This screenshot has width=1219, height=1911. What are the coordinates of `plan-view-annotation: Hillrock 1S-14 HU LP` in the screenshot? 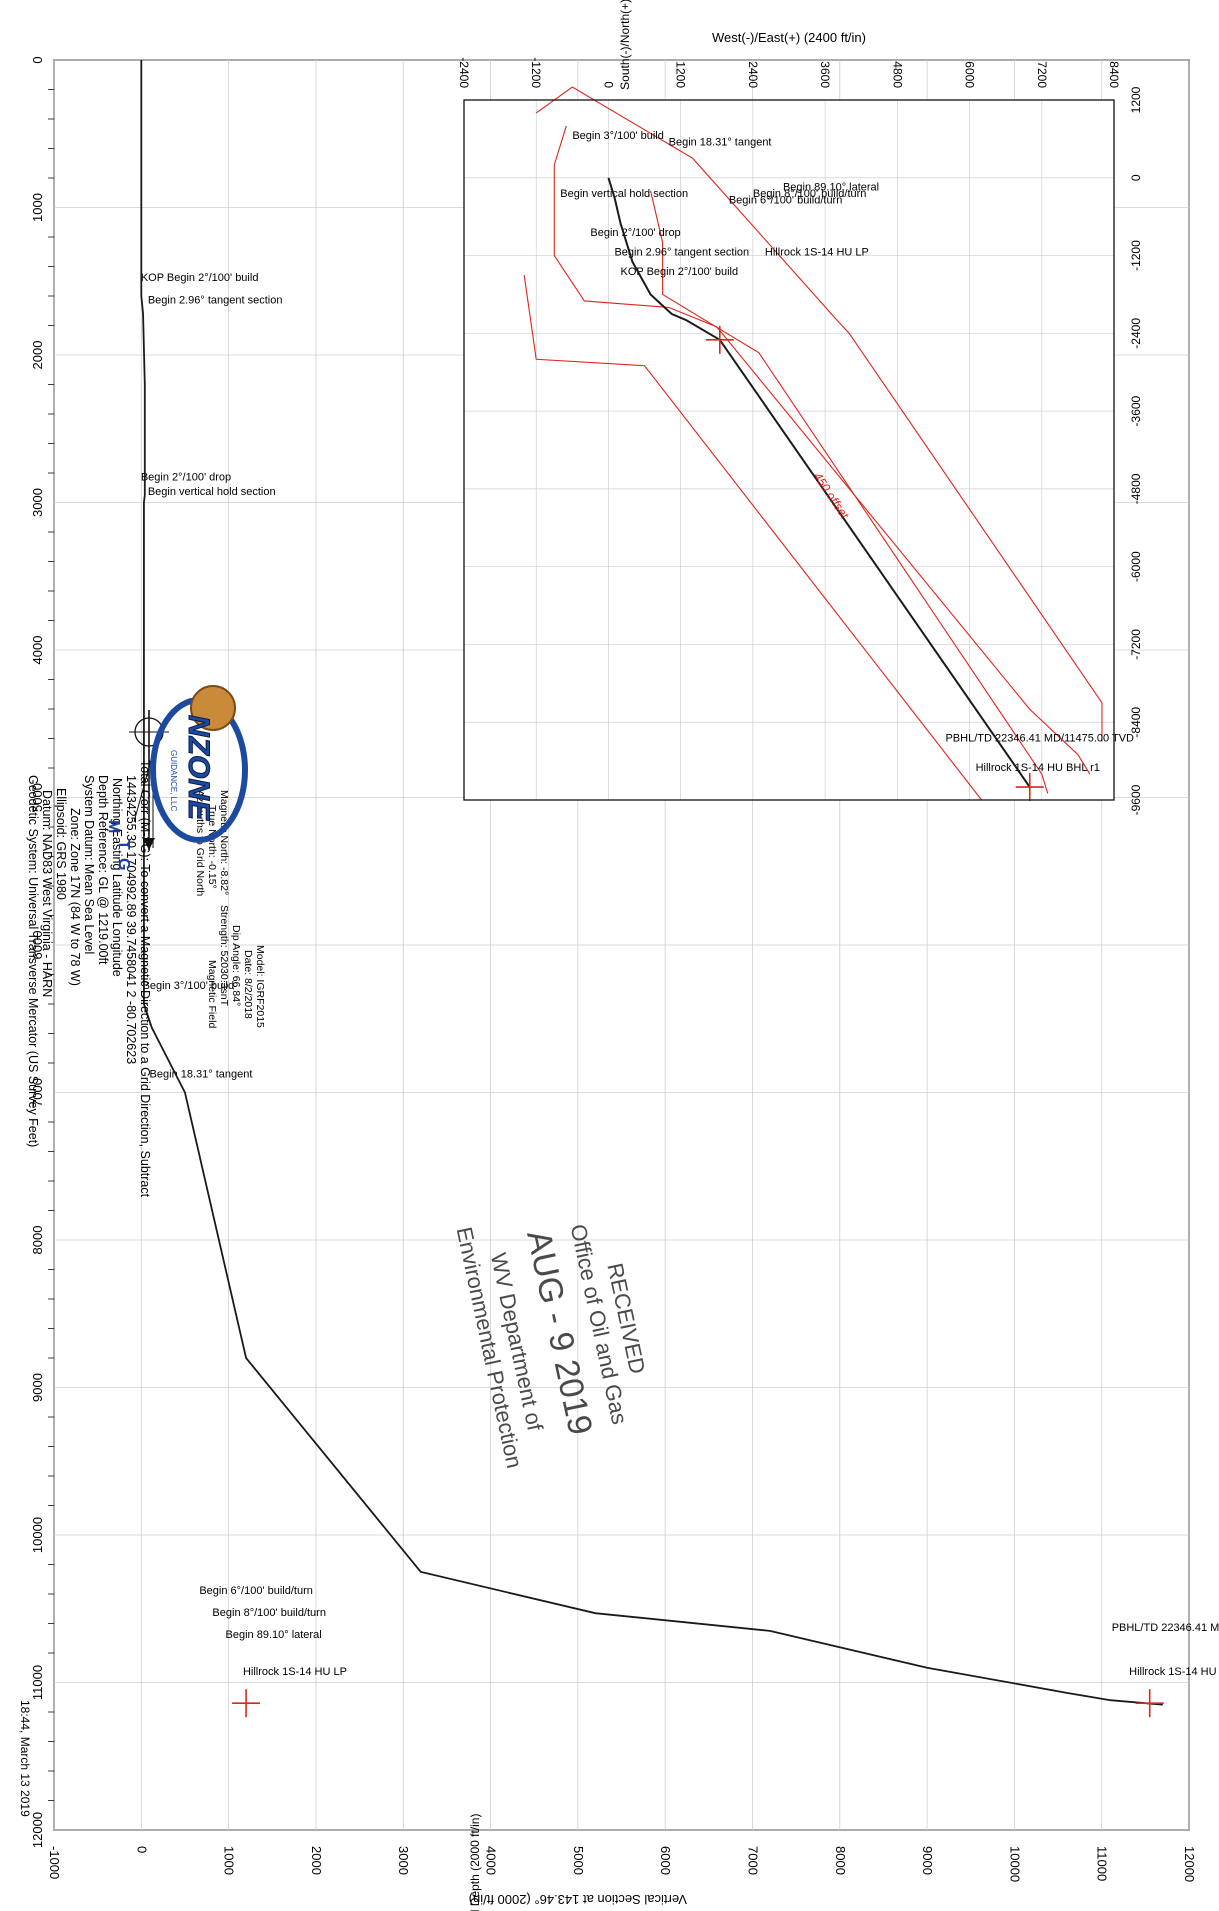 It's located at (817, 253).